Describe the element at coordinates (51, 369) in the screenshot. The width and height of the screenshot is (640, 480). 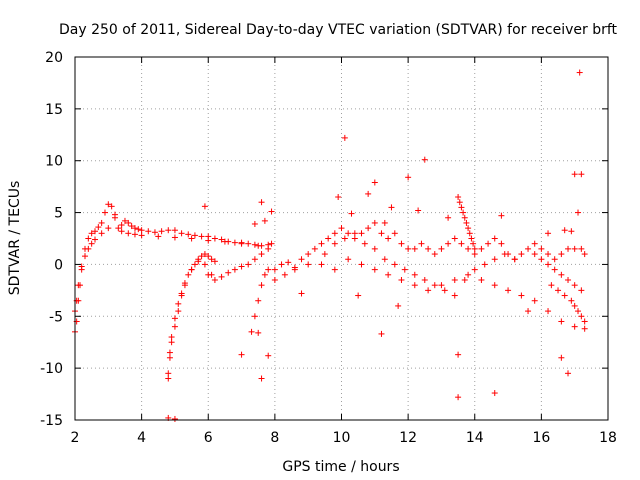
I see `y-tick-label: -10` at that location.